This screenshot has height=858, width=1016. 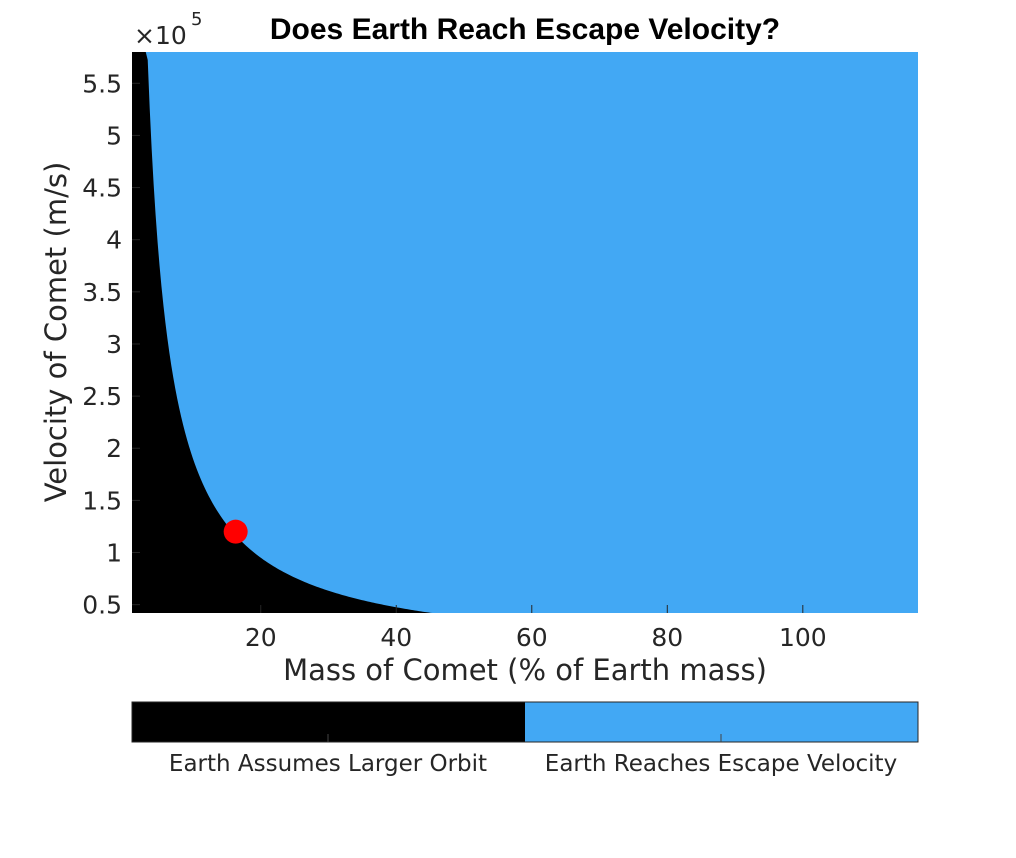 I want to click on data-point-marker, so click(x=235, y=531).